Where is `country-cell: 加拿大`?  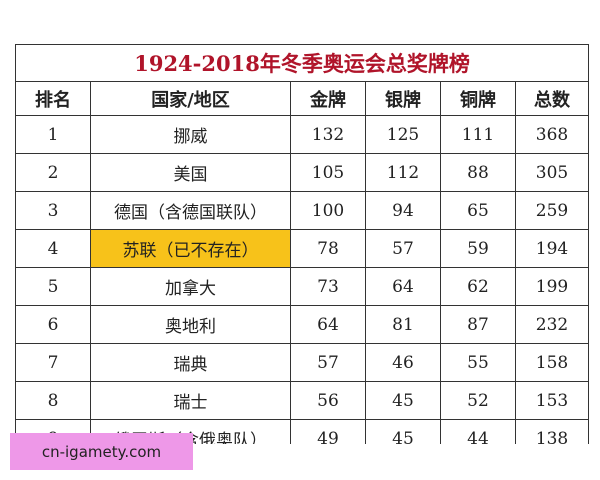
country-cell: 加拿大 is located at coordinates (190, 286).